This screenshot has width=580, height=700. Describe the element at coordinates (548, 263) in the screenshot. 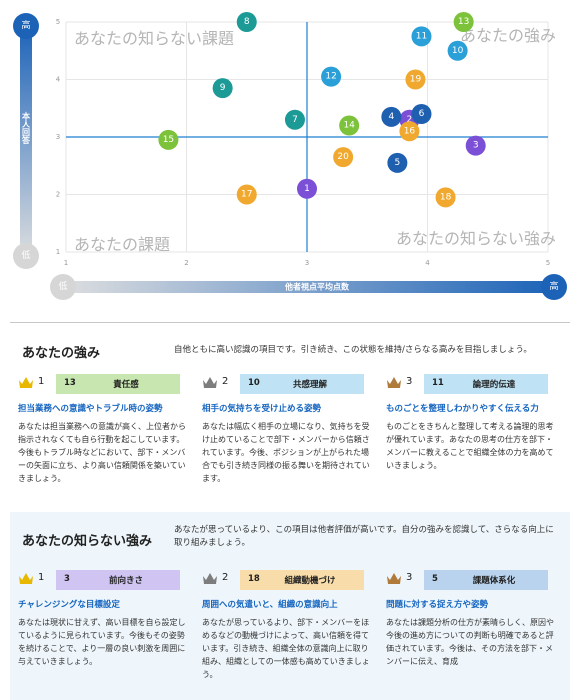

I see `x-tick-label: 5` at that location.